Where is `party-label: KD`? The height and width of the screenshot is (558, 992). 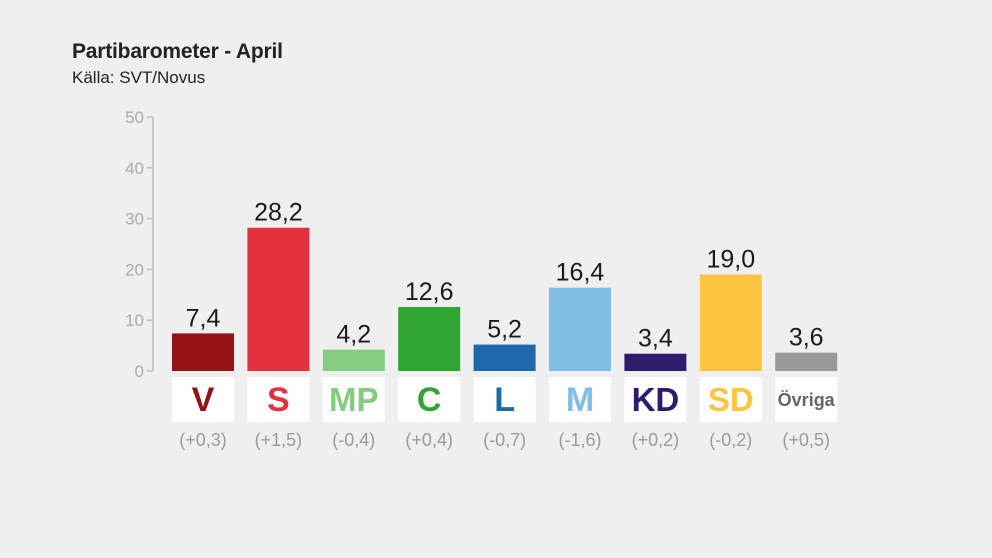
party-label: KD is located at coordinates (656, 399).